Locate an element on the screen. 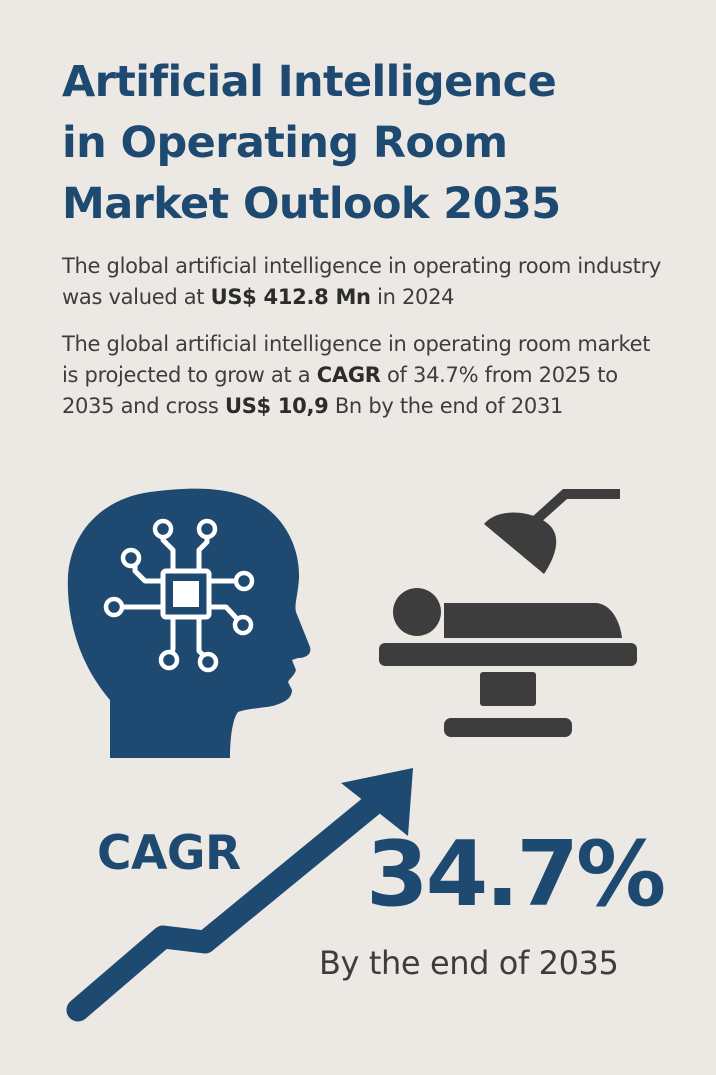 Image resolution: width=716 pixels, height=1075 pixels. cagr-value: 34.7% is located at coordinates (516, 874).